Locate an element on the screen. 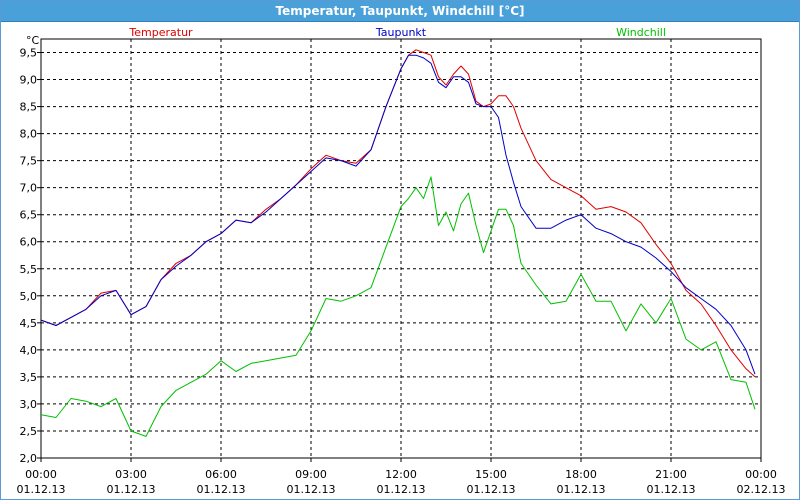  y-tick-label: 8,5 is located at coordinates (29, 107).